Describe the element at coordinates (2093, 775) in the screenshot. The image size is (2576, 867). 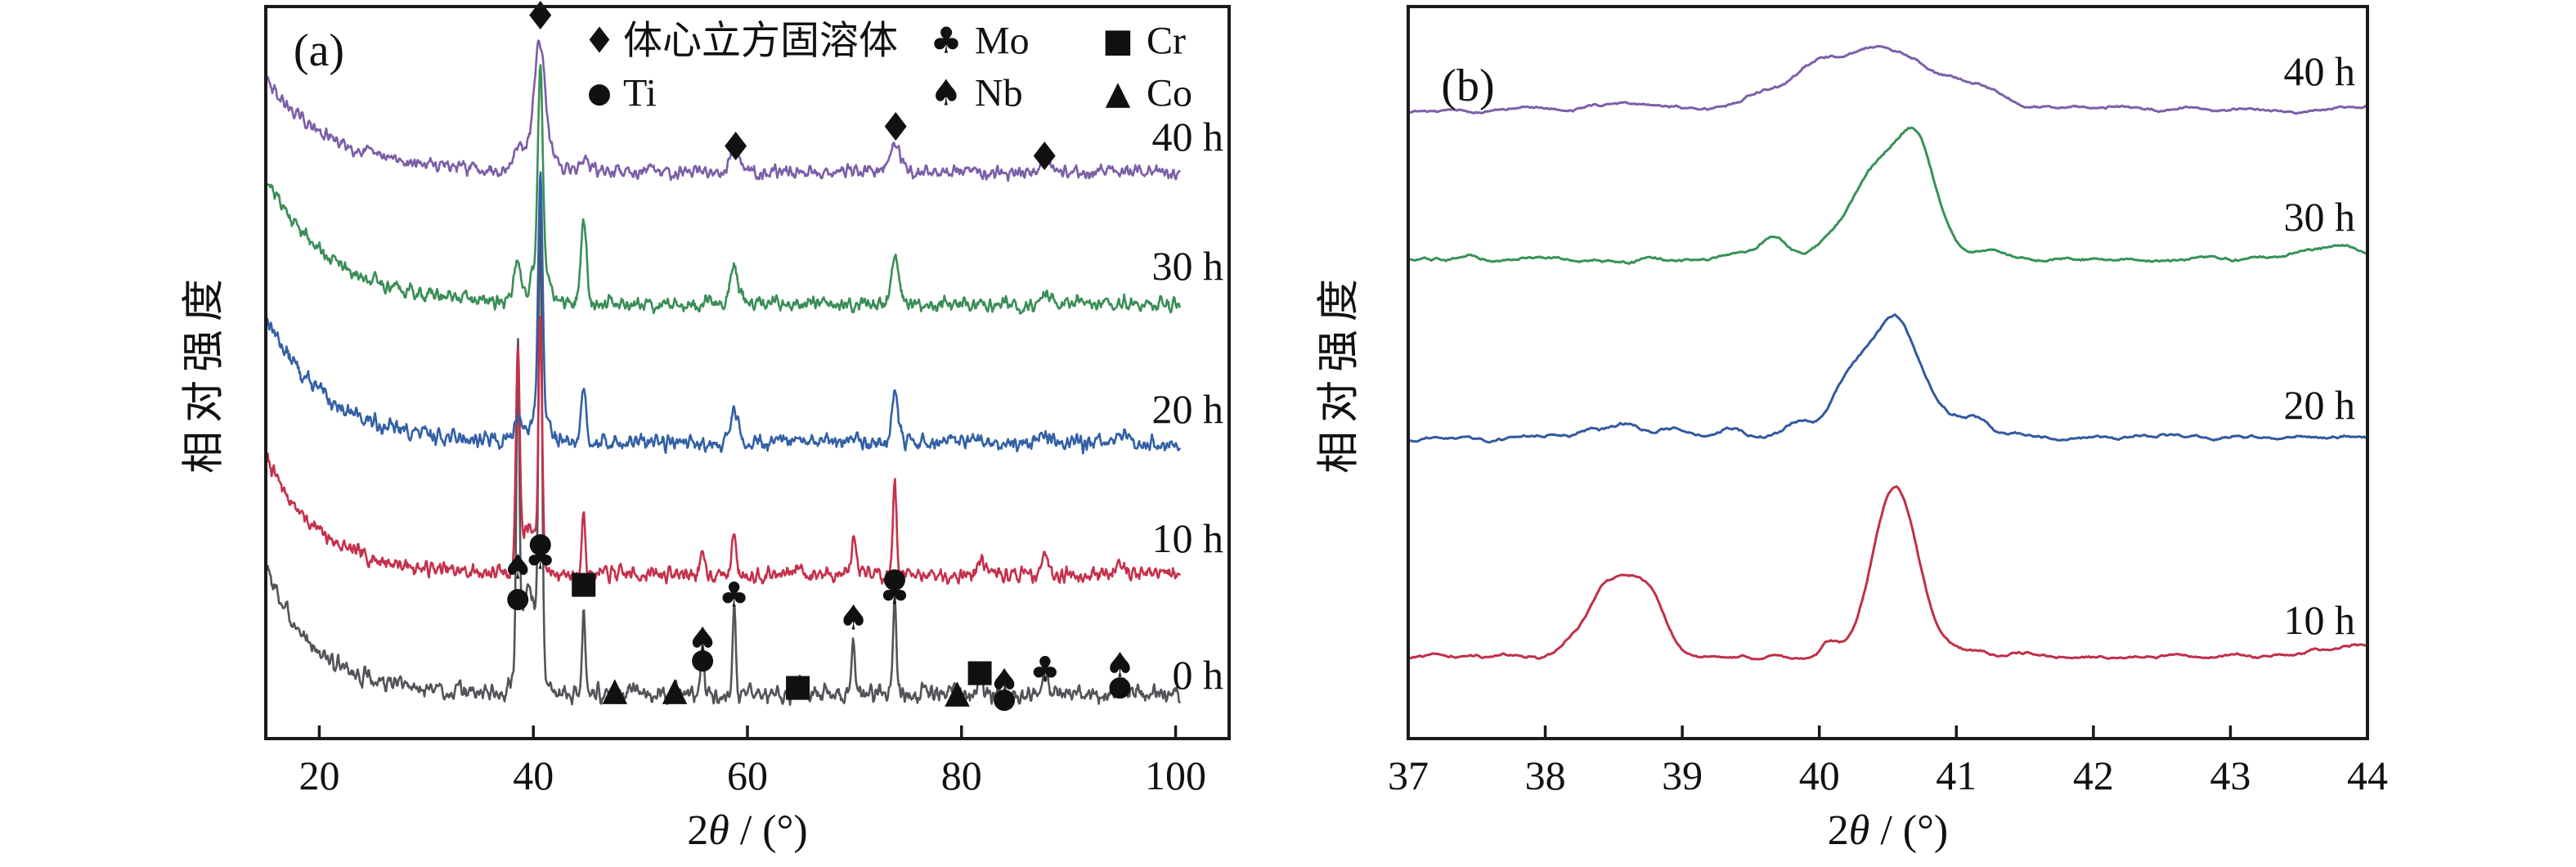
I see `panel-b-tick-label: 42` at that location.